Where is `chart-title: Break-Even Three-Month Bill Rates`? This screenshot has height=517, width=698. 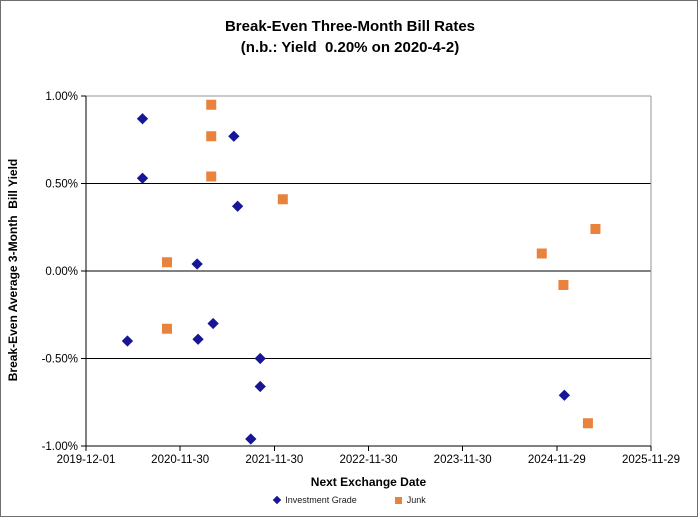
chart-title: Break-Even Three-Month Bill Rates is located at coordinates (350, 26).